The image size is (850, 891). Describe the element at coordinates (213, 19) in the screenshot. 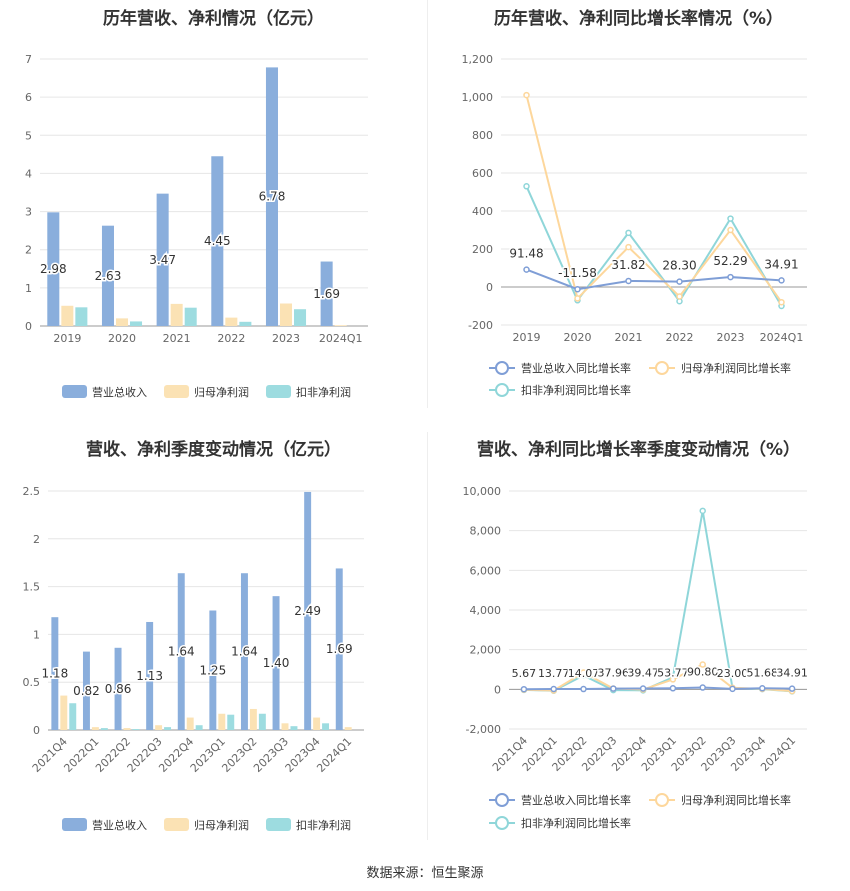

I see `chart-title: 历年营收、净利情况（亿元）` at that location.